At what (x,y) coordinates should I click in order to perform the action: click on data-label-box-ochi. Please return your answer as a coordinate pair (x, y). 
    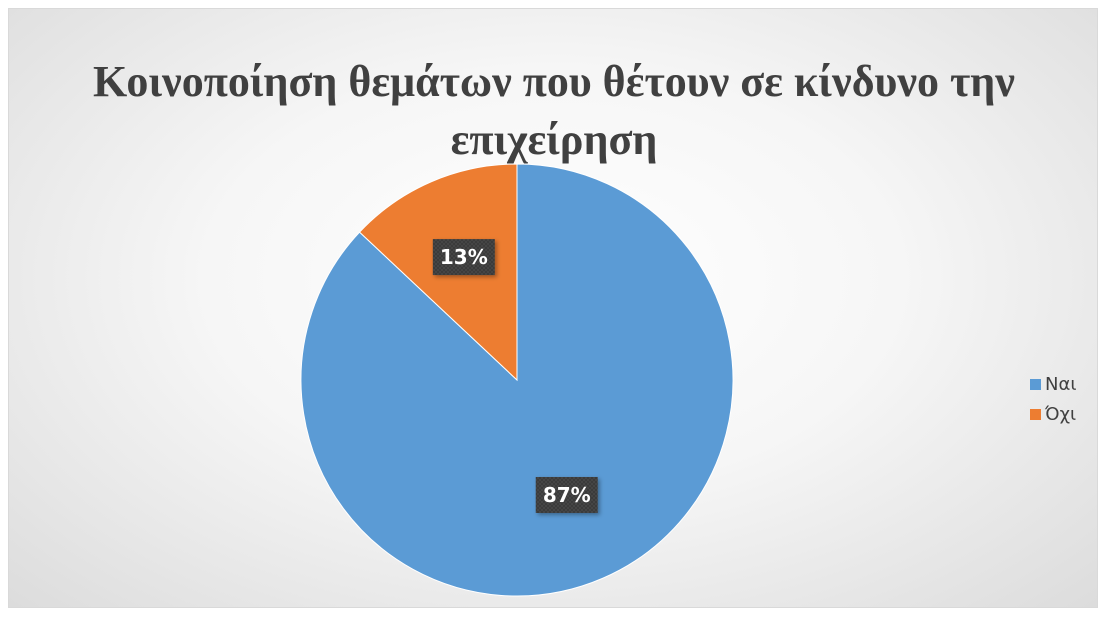
    Looking at the image, I should click on (463, 257).